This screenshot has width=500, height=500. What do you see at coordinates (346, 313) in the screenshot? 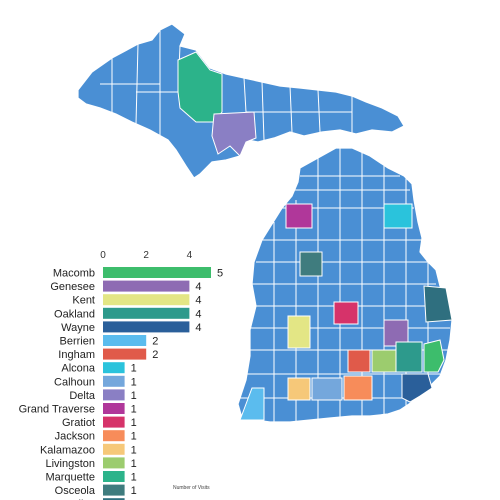
I see `county-gratiot` at bounding box center [346, 313].